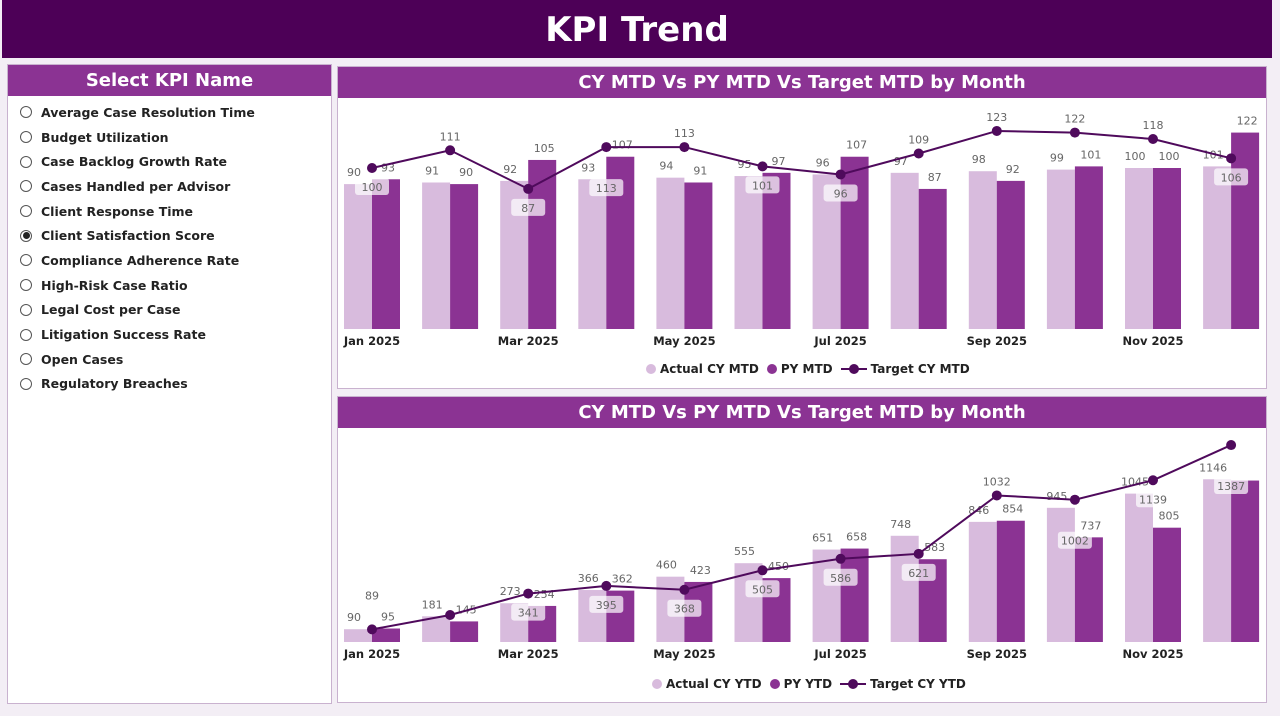  I want to click on kpi-option-label: Regulatory Breaches, so click(114, 384).